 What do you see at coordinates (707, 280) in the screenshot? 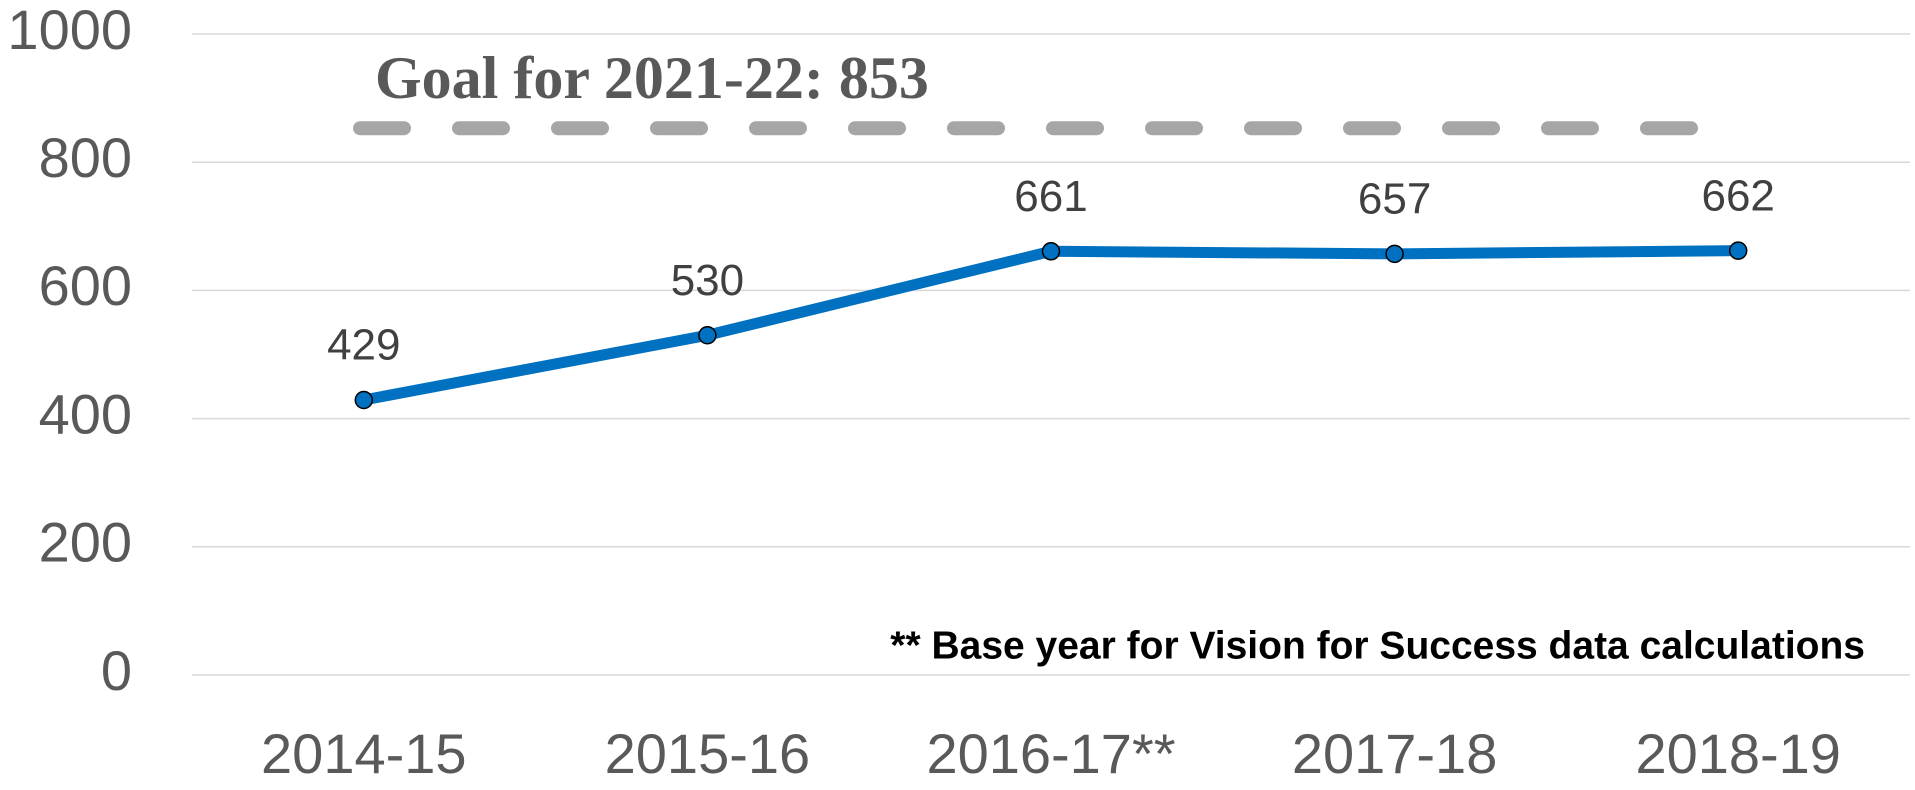
I see `data-label: 530` at bounding box center [707, 280].